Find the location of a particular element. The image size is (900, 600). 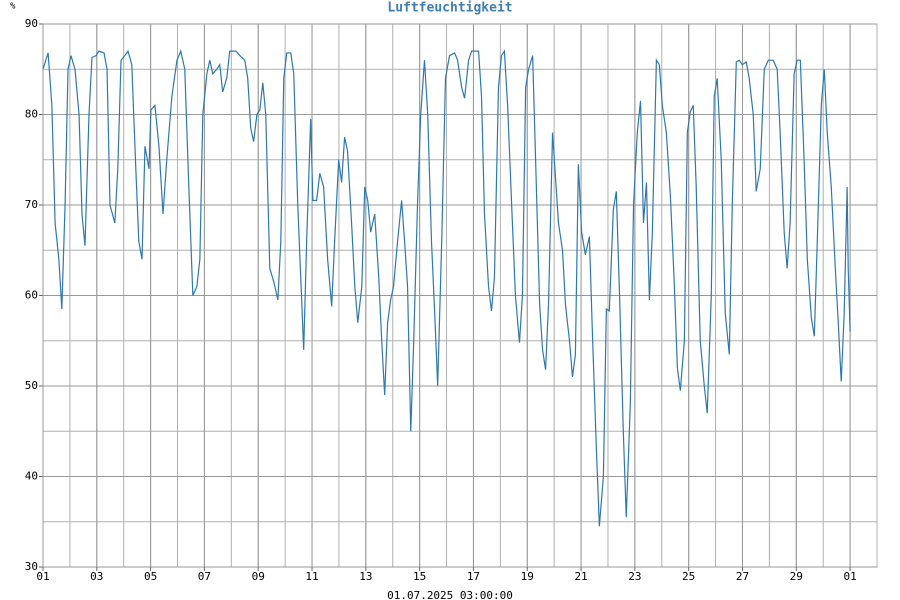

x-tick-label: 21 is located at coordinates (580, 576).